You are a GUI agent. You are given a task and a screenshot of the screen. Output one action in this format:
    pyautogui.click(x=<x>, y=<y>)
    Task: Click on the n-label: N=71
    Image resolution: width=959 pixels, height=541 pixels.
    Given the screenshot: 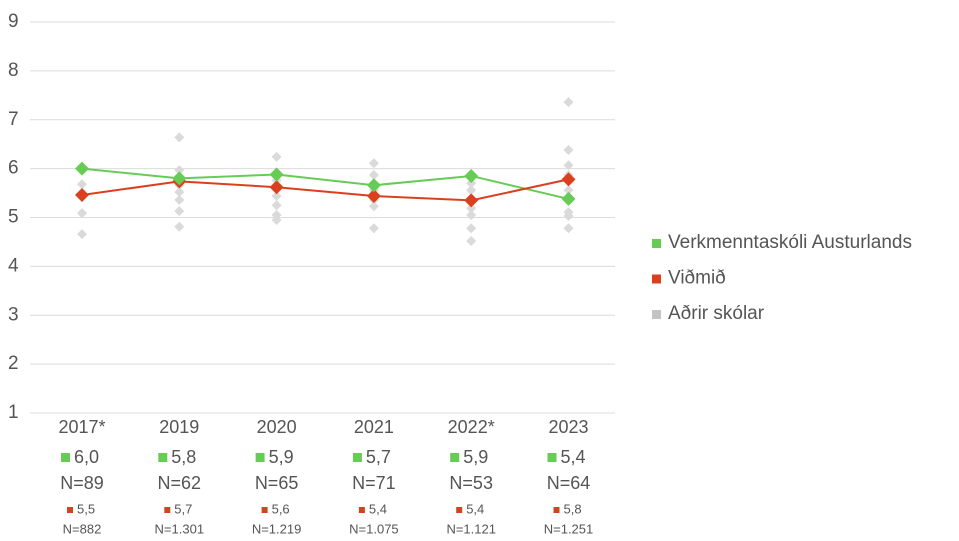 What is the action you would take?
    pyautogui.click(x=374, y=483)
    